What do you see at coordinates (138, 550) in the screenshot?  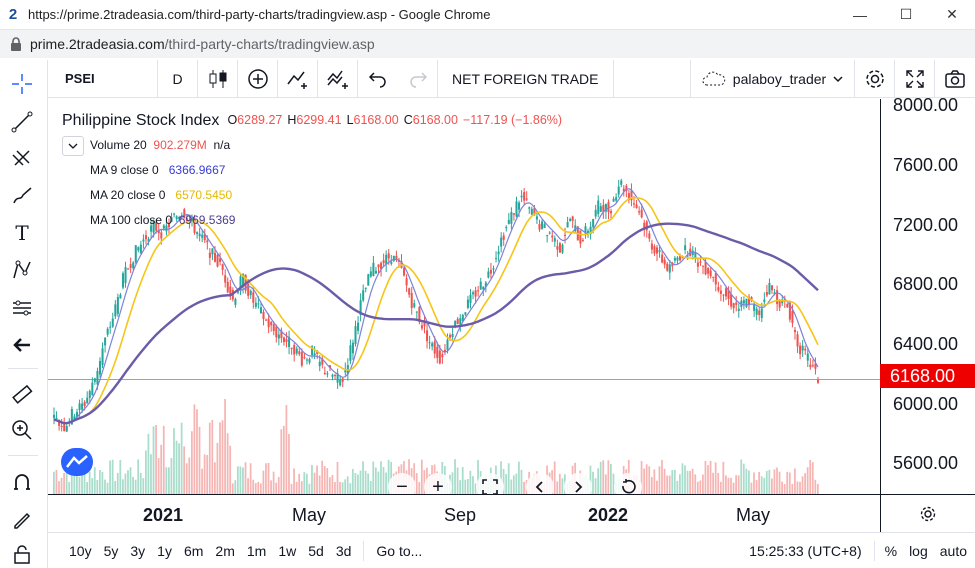 I see `range-3y: 3y` at bounding box center [138, 550].